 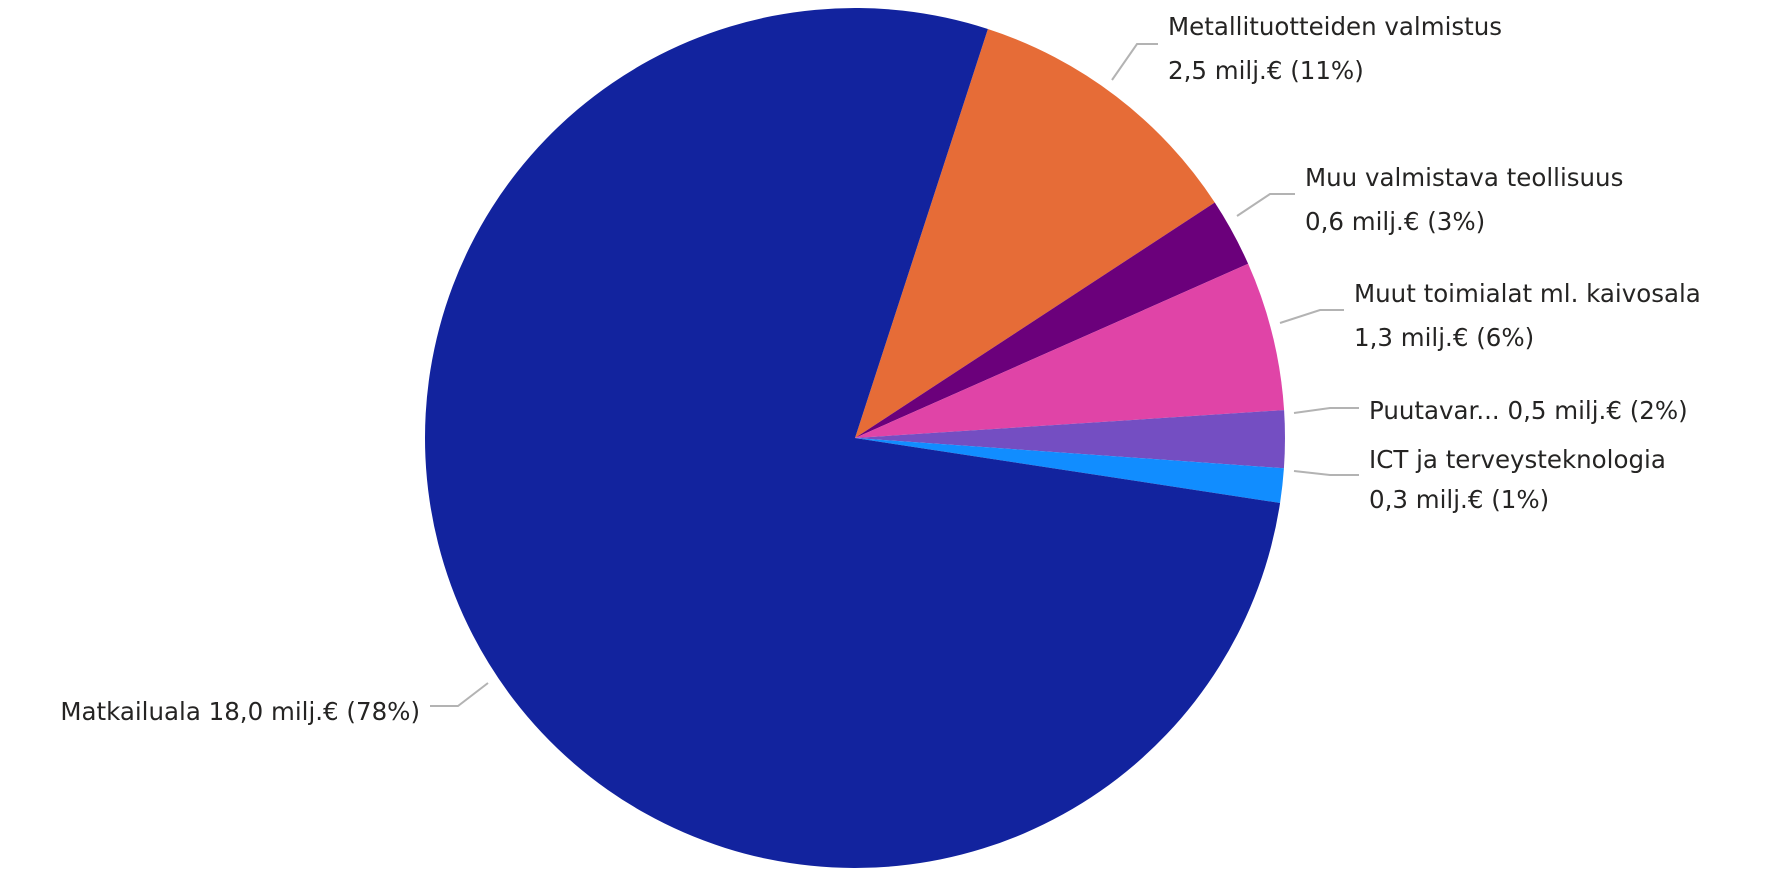 What do you see at coordinates (1326, 410) in the screenshot?
I see `leader-line-puutavar` at bounding box center [1326, 410].